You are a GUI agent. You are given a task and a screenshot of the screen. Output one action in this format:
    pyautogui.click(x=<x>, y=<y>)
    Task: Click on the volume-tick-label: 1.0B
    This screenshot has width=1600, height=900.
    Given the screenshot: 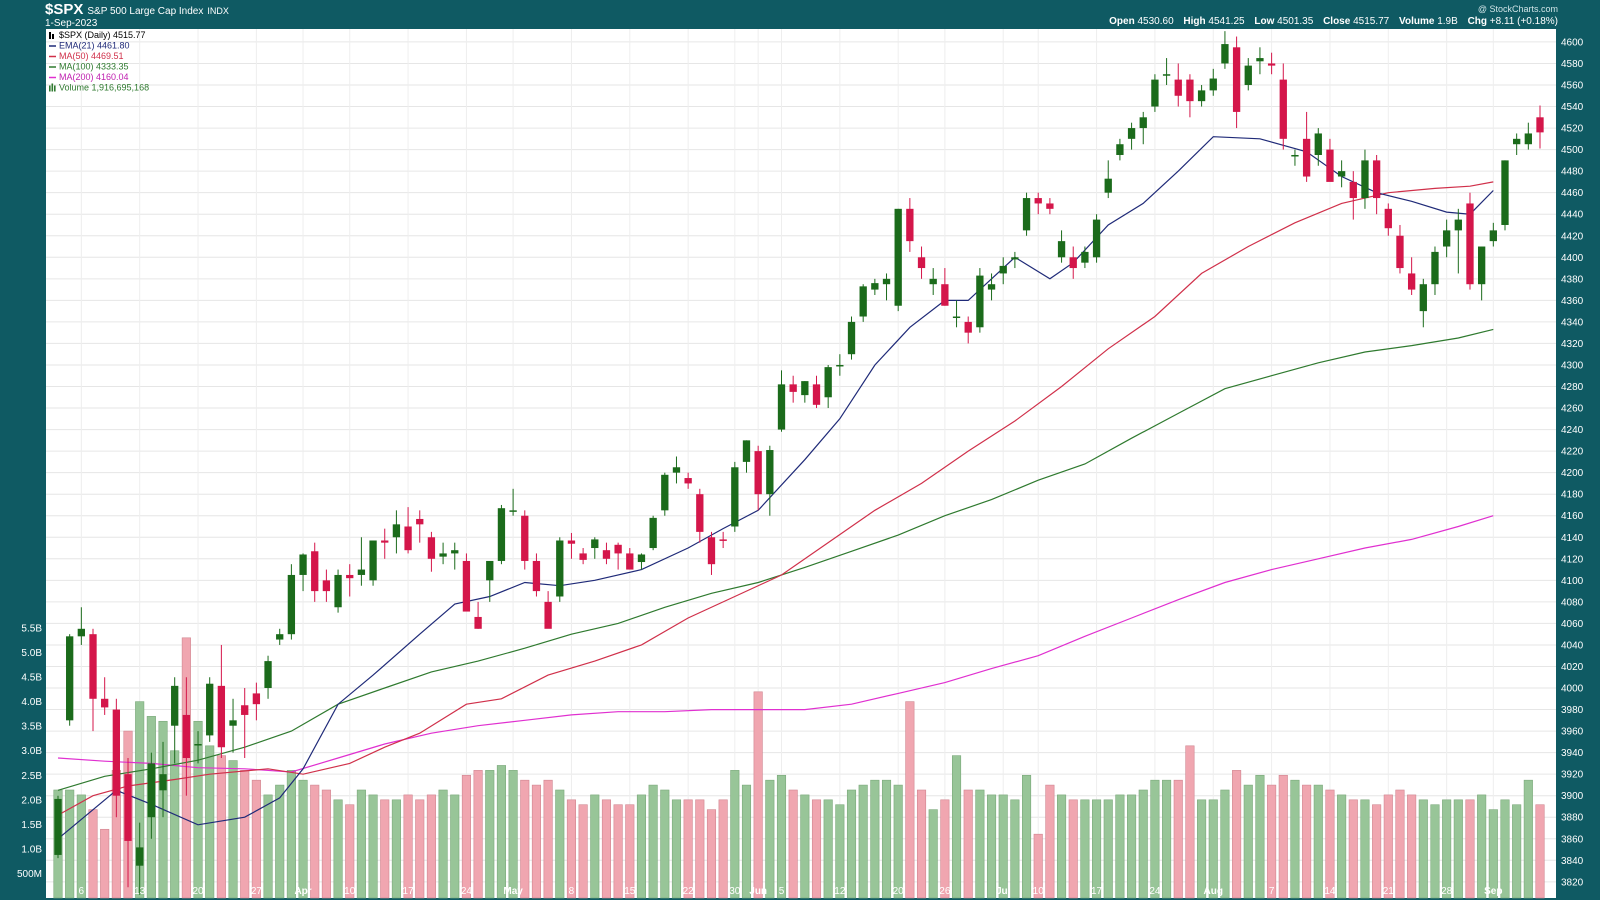 What is the action you would take?
    pyautogui.click(x=31, y=849)
    